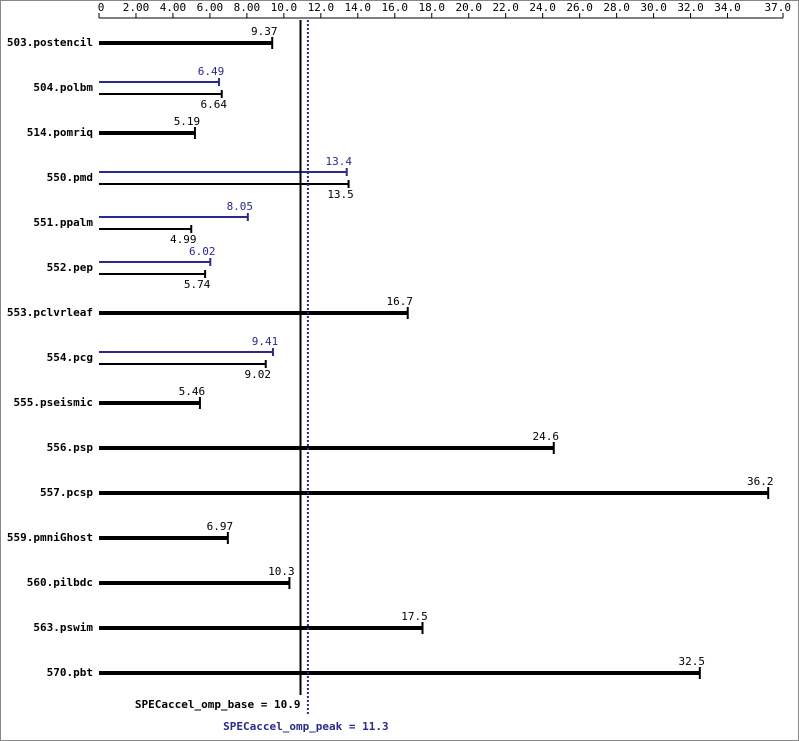  Describe the element at coordinates (616, 7) in the screenshot. I see `x-tick-label: 28.0` at that location.